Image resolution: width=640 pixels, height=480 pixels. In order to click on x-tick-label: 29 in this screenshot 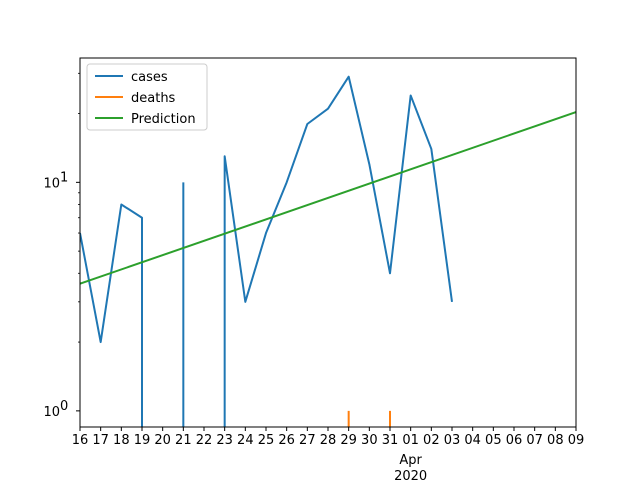, I will do `click(348, 440)`.